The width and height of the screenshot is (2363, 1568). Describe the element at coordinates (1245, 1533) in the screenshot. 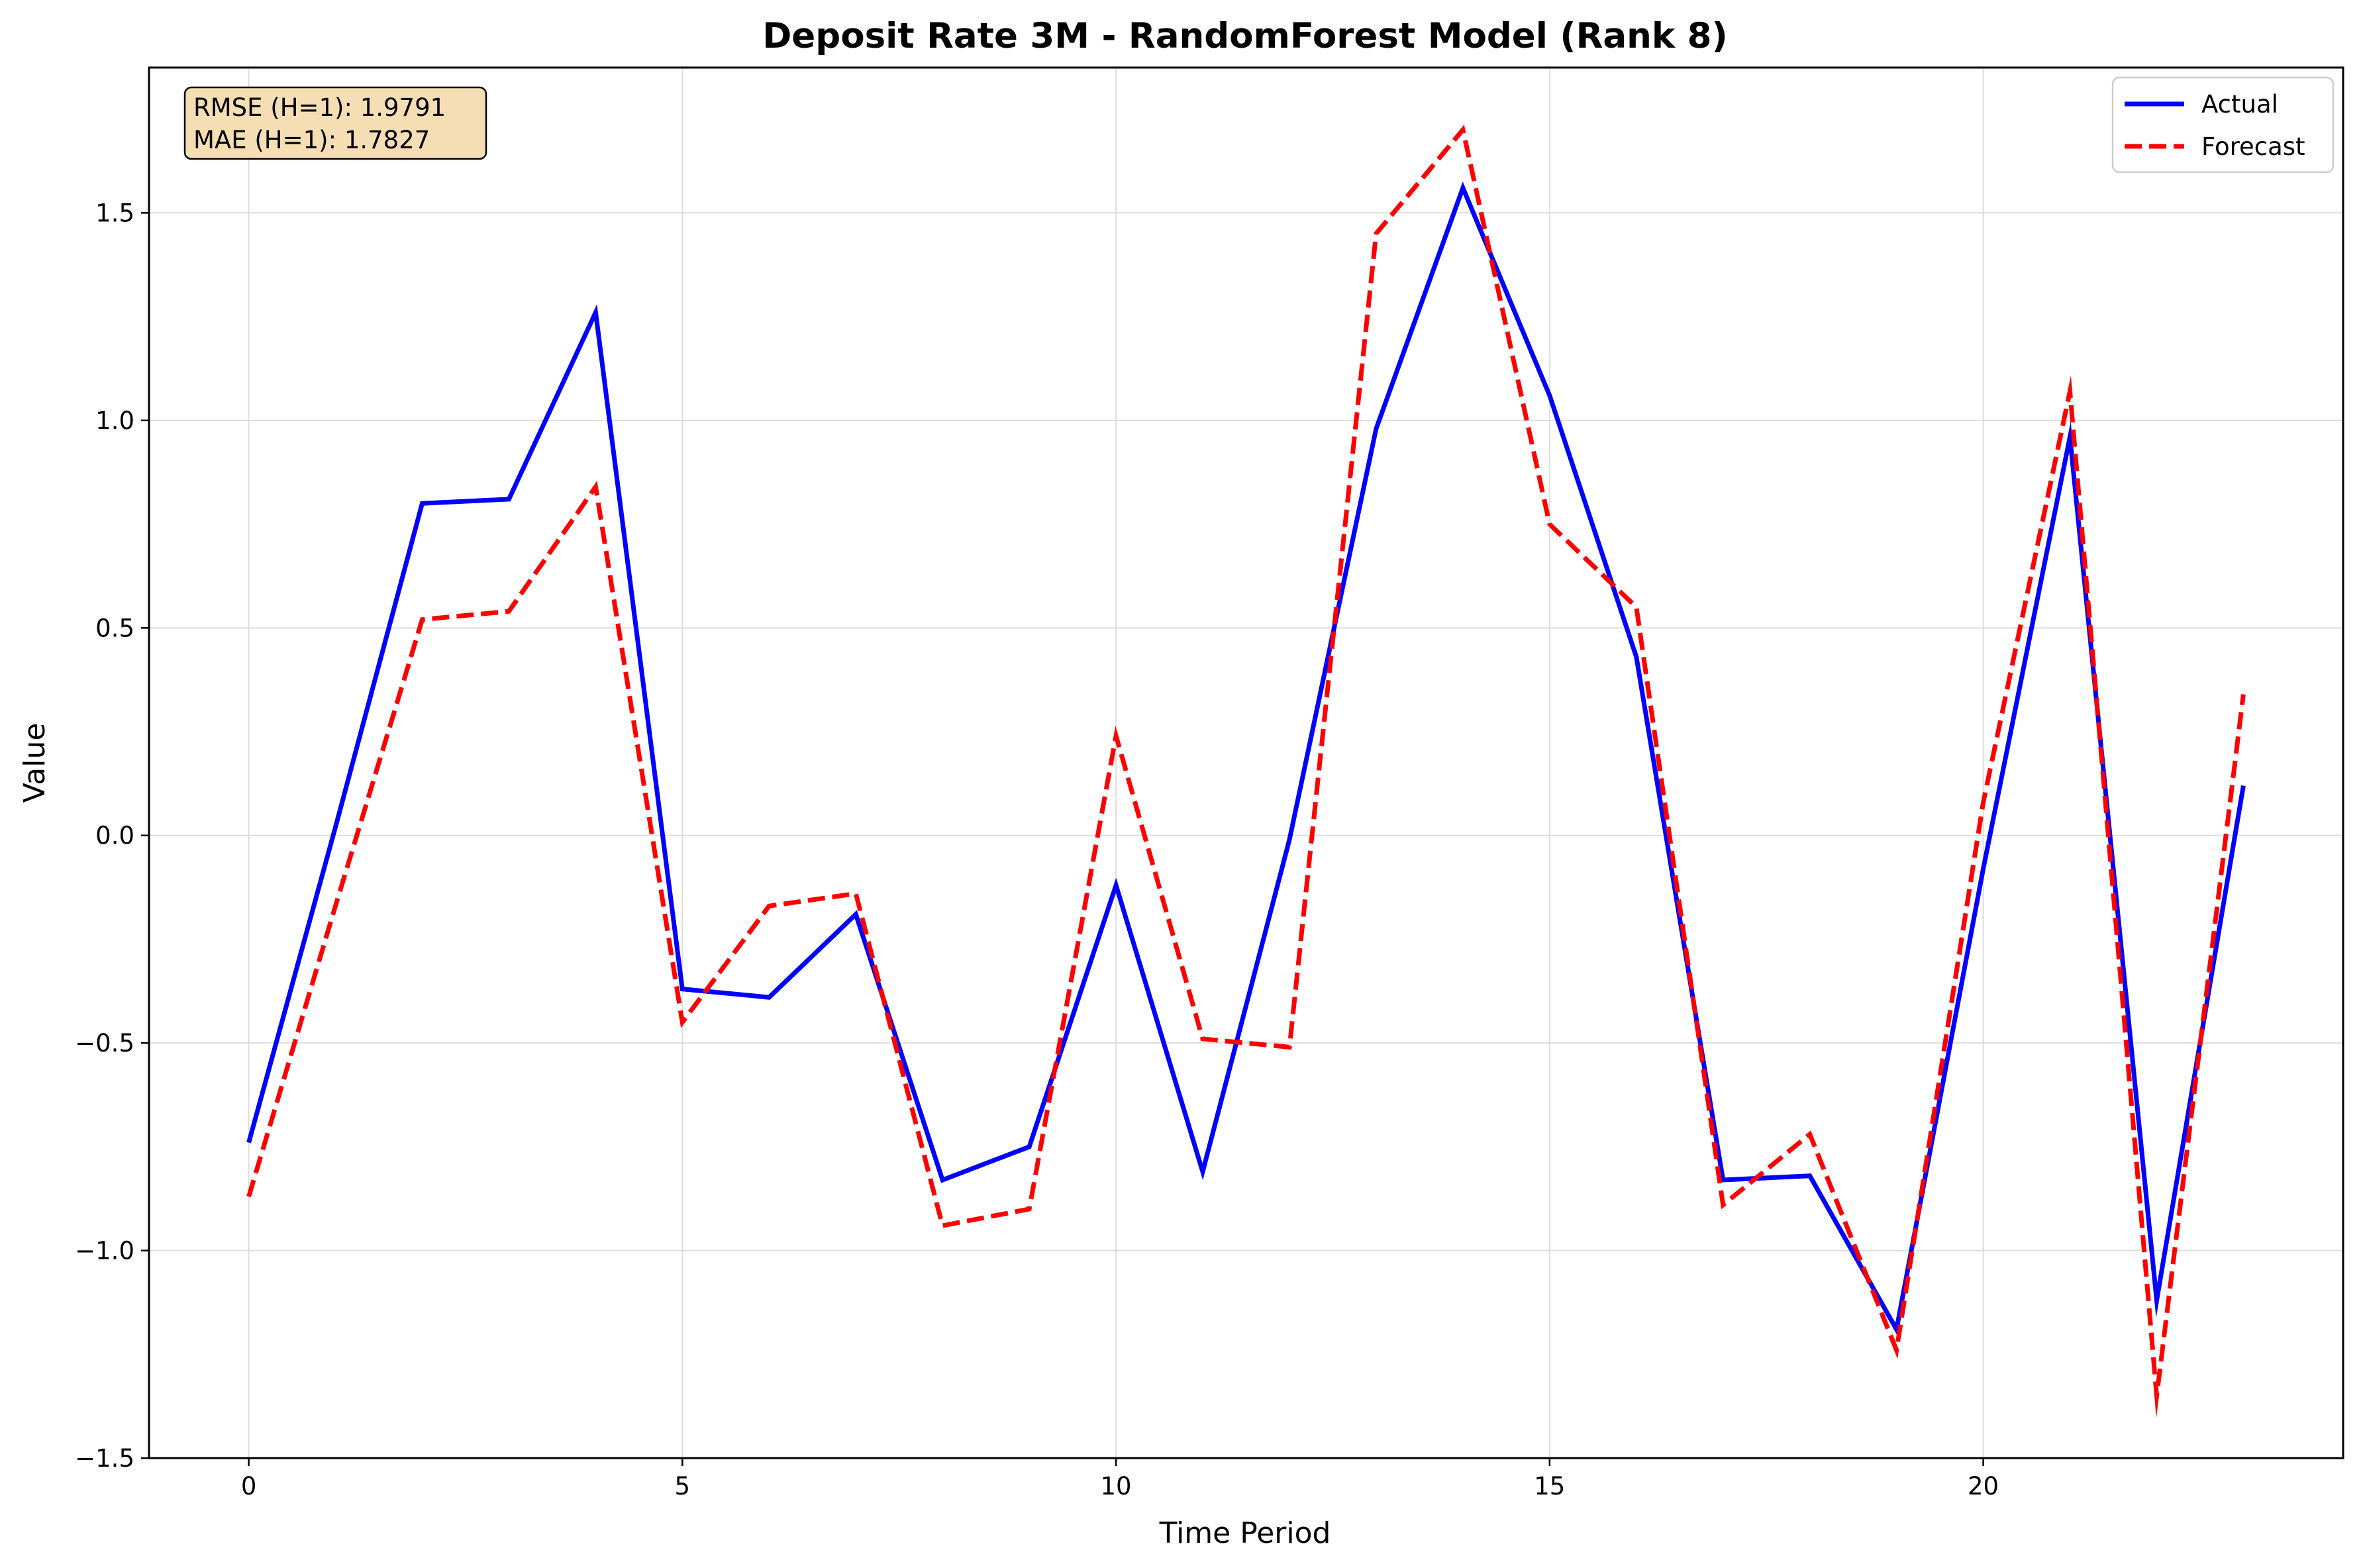

I see `x-axis-label: Time Period` at that location.